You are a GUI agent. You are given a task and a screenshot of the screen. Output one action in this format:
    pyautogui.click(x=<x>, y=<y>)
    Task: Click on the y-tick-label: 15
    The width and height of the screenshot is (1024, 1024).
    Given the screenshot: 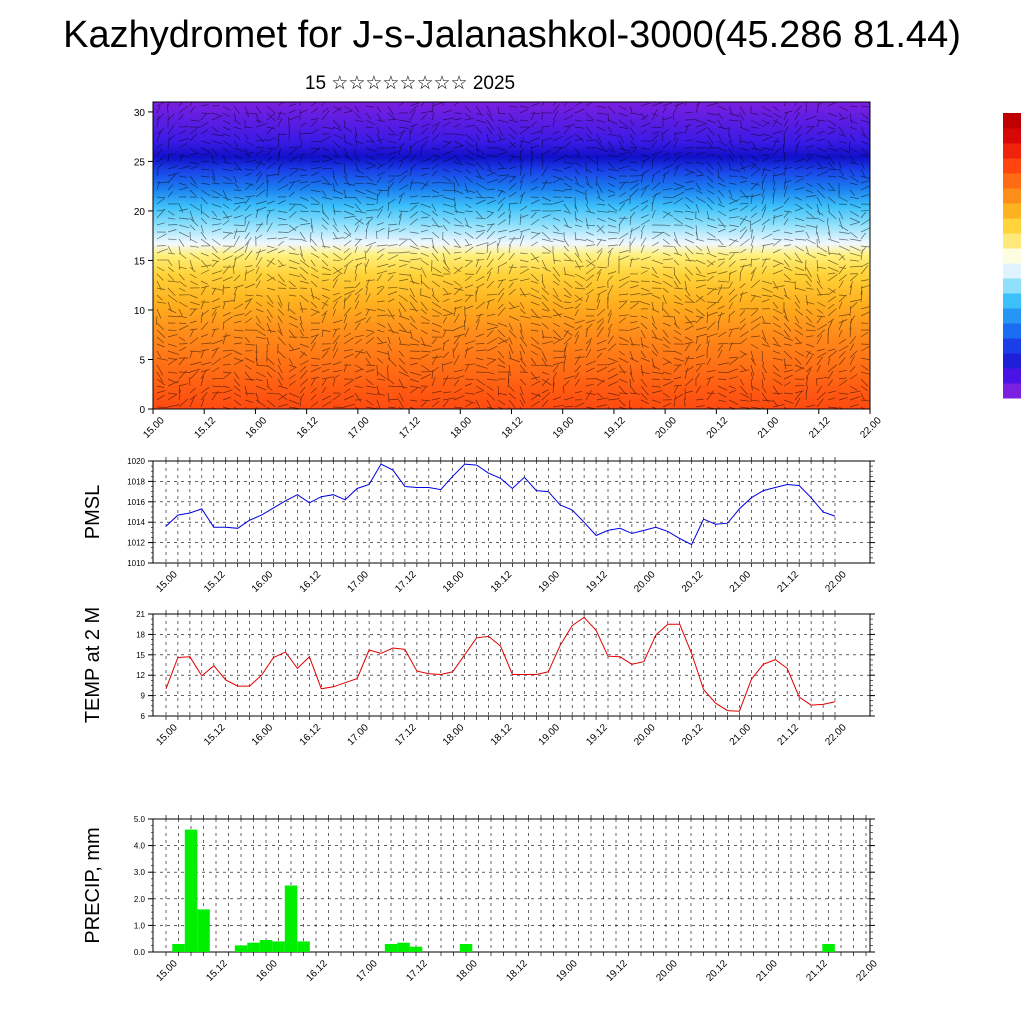 What is the action you would take?
    pyautogui.click(x=140, y=655)
    